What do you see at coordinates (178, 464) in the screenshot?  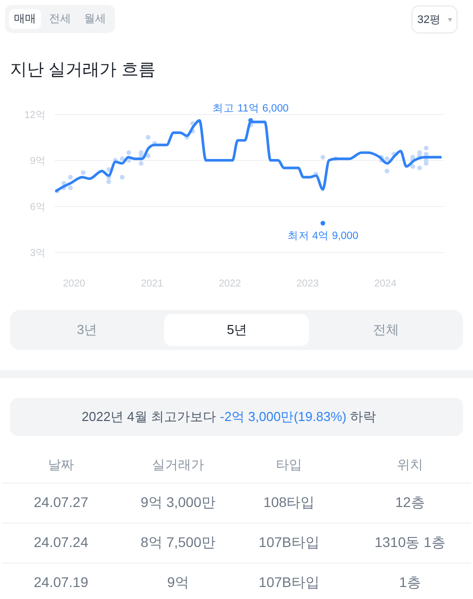 I see `text: 실거래가` at bounding box center [178, 464].